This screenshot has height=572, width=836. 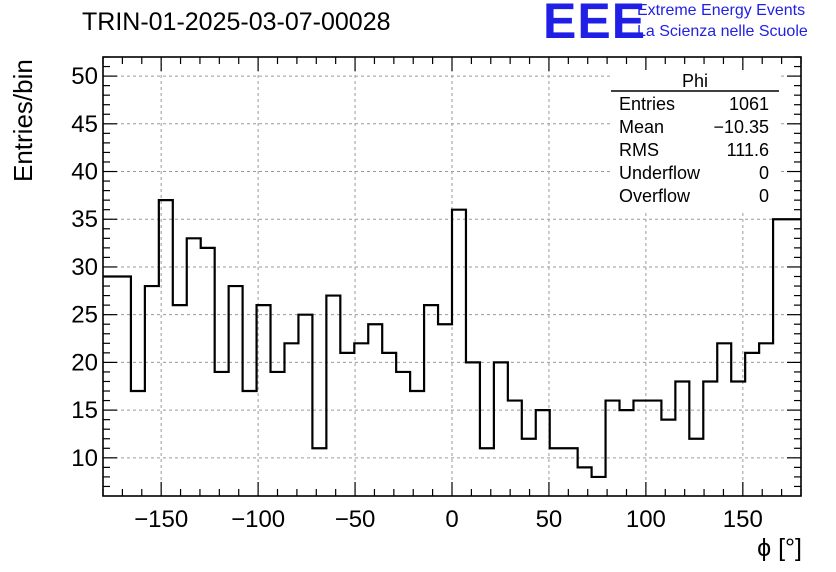 What do you see at coordinates (451, 519) in the screenshot?
I see `x-tick-label: 0` at bounding box center [451, 519].